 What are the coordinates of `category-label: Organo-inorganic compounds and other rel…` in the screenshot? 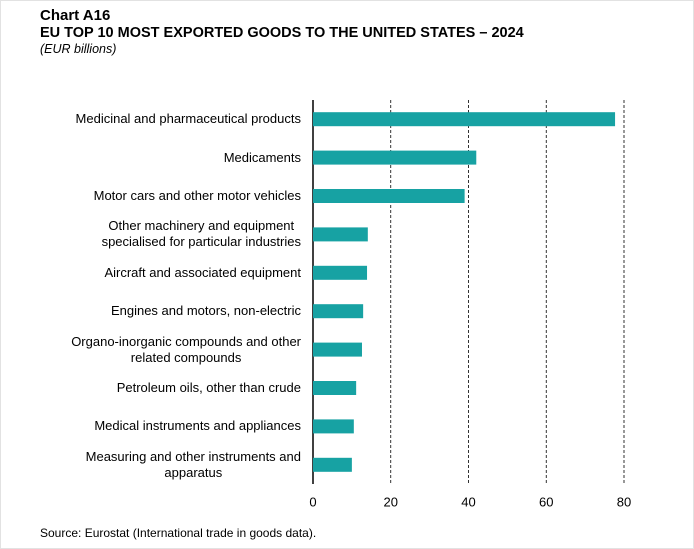 It's located at (186, 349).